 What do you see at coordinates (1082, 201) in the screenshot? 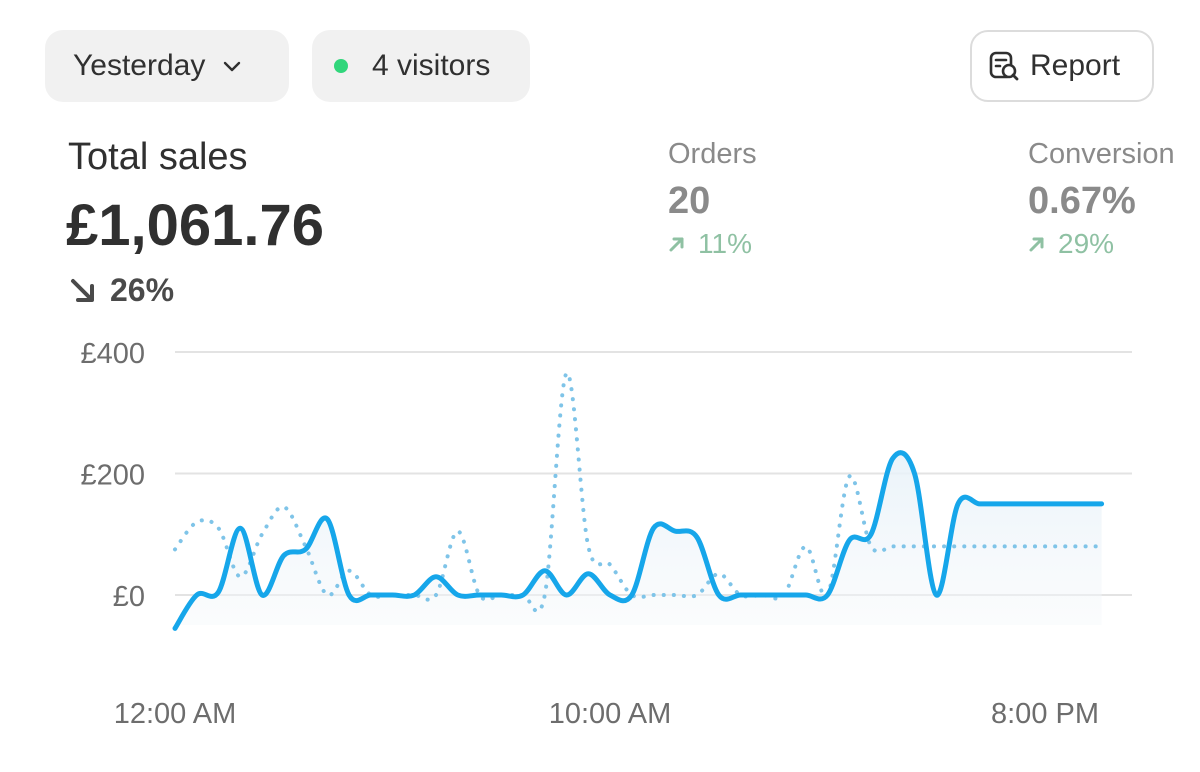
I see `conversion-value: 0.67%` at bounding box center [1082, 201].